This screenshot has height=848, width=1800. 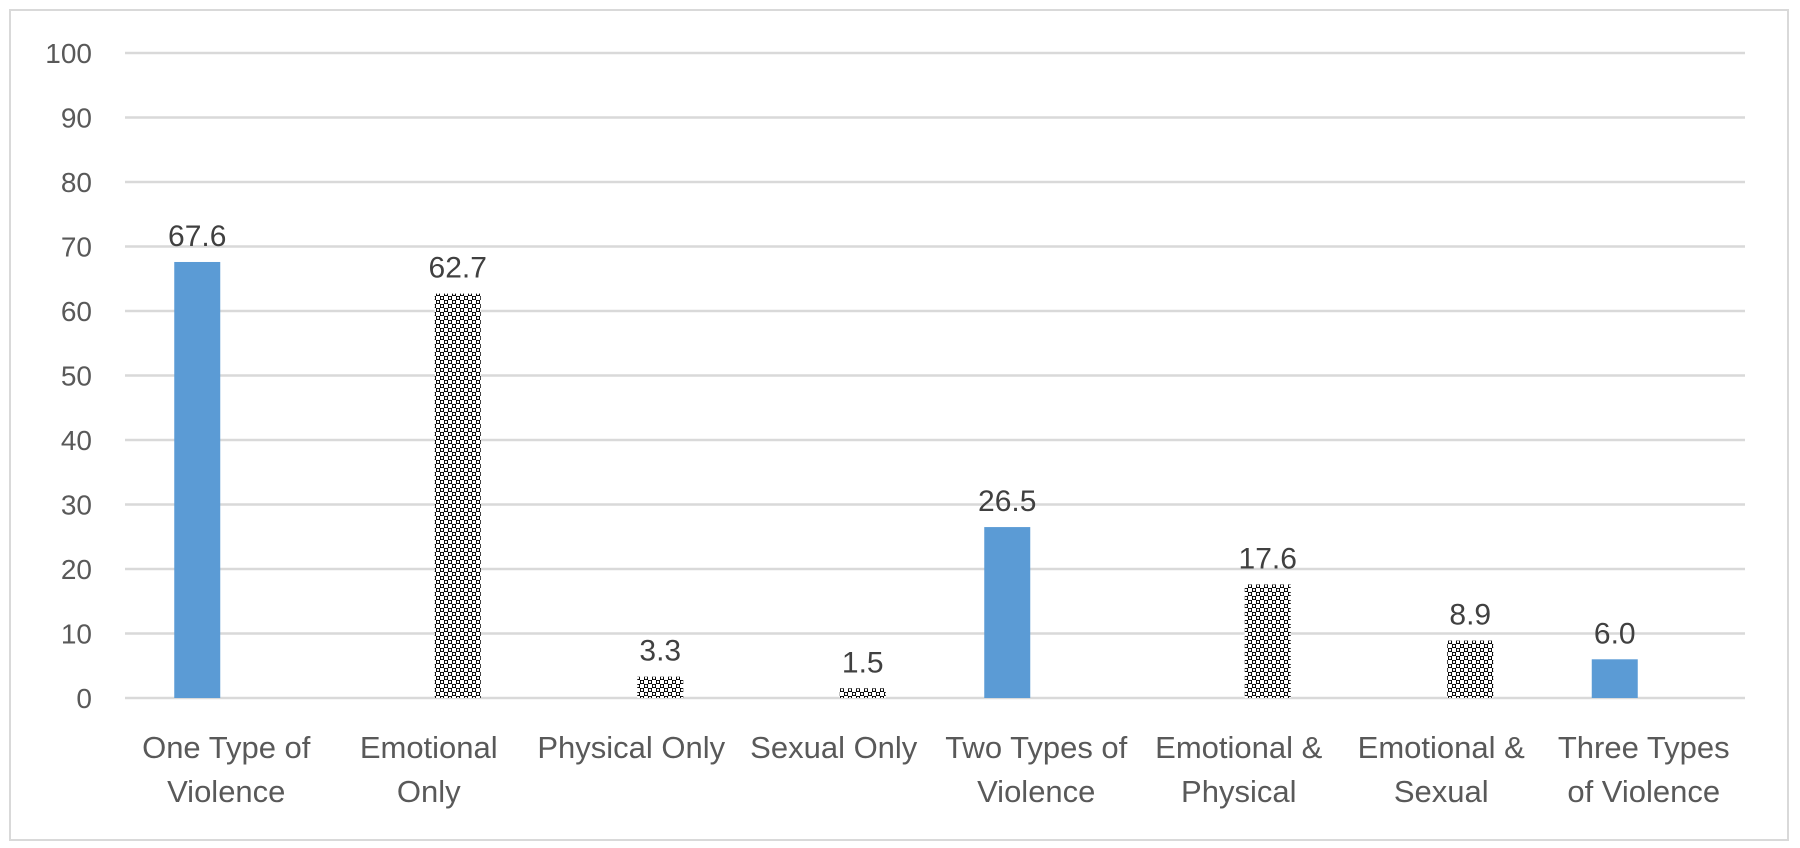 I want to click on x-category-label: One Type of Violence, so click(x=226, y=769).